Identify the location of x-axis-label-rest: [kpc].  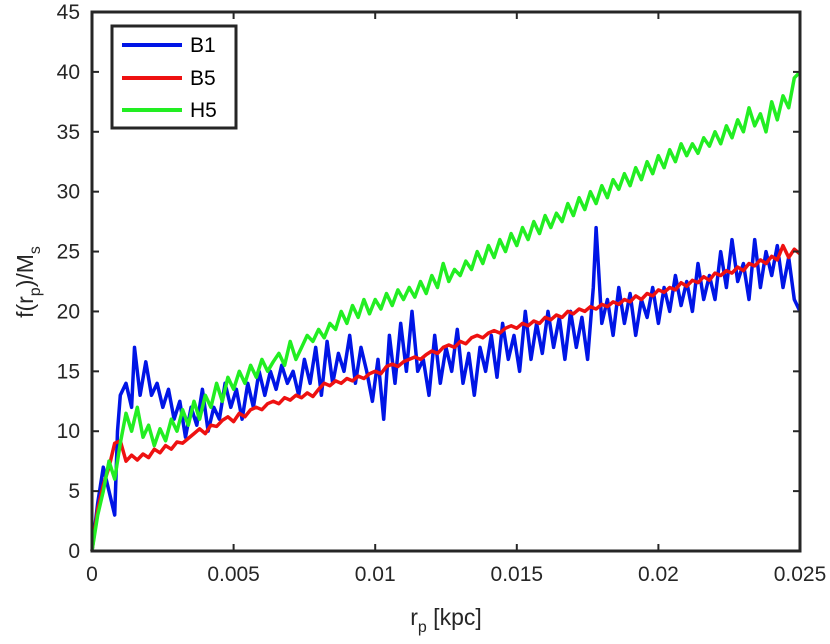
(454, 617).